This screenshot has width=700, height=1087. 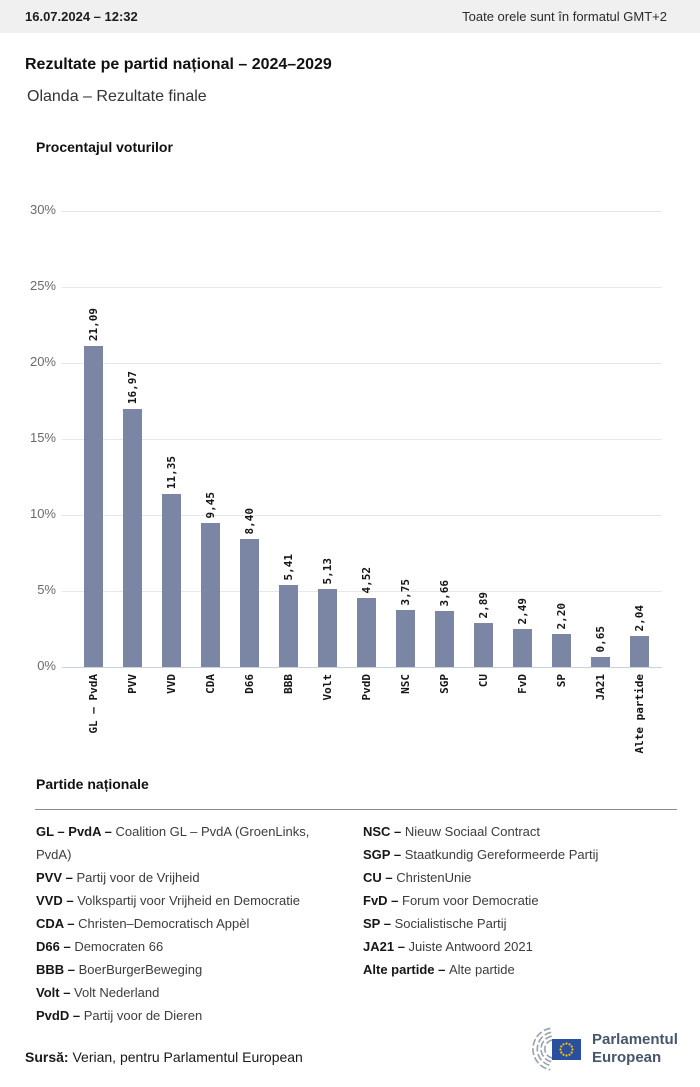 I want to click on legend-item-CDA: CDA – Christen–Democratisch Appèl, so click(x=190, y=923).